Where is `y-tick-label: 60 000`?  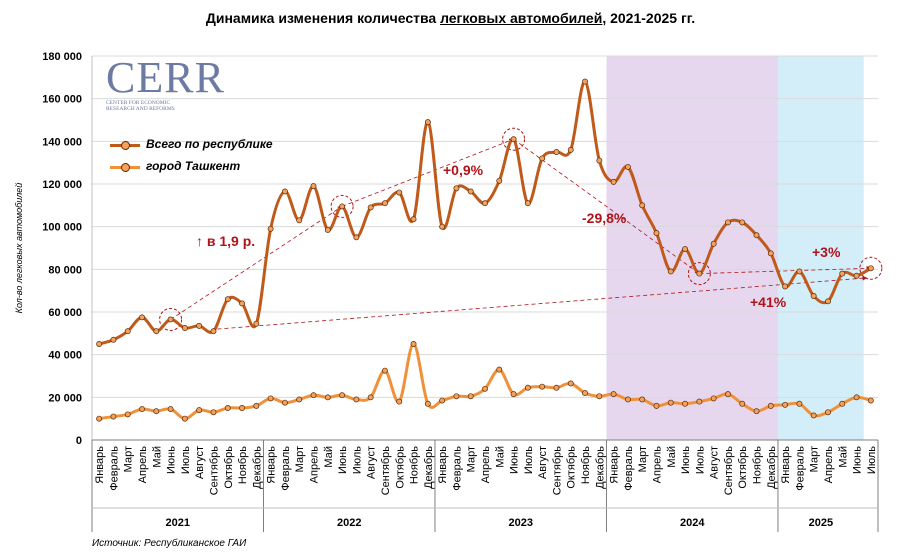 y-tick-label: 60 000 is located at coordinates (65, 313).